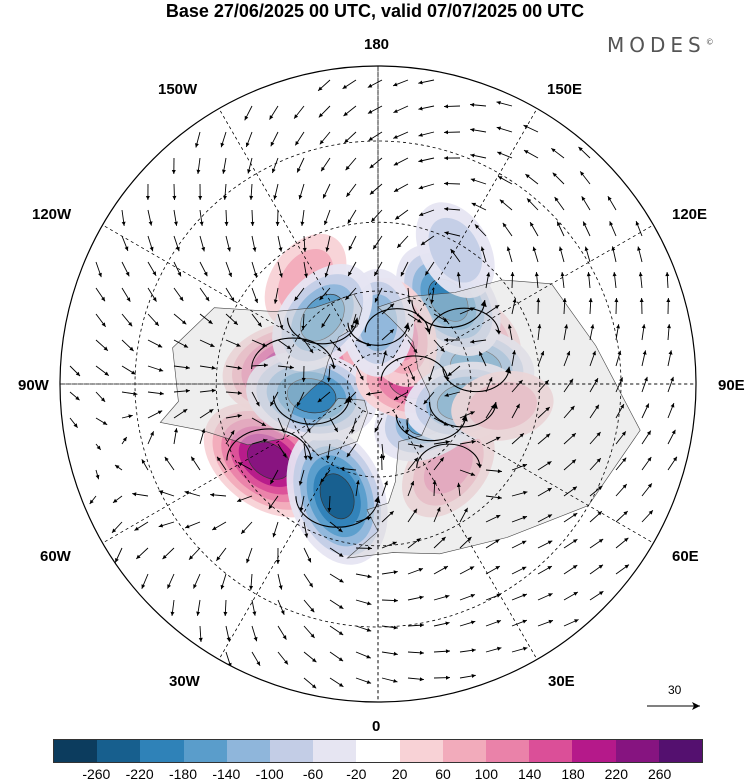 The width and height of the screenshot is (750, 783). I want to click on lon-label-60w: 60W, so click(55, 556).